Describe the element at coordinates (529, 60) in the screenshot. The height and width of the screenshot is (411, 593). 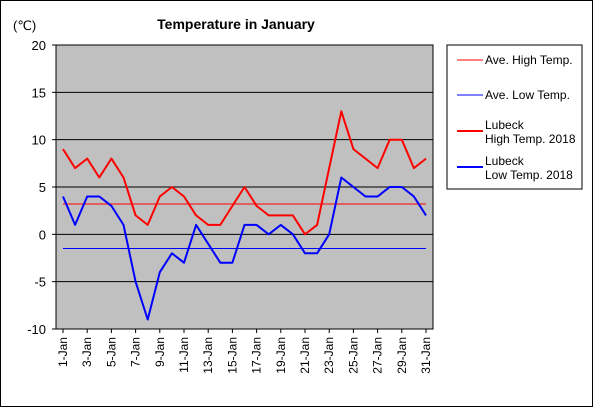
I see `legend-label: Ave. High Temp.` at that location.